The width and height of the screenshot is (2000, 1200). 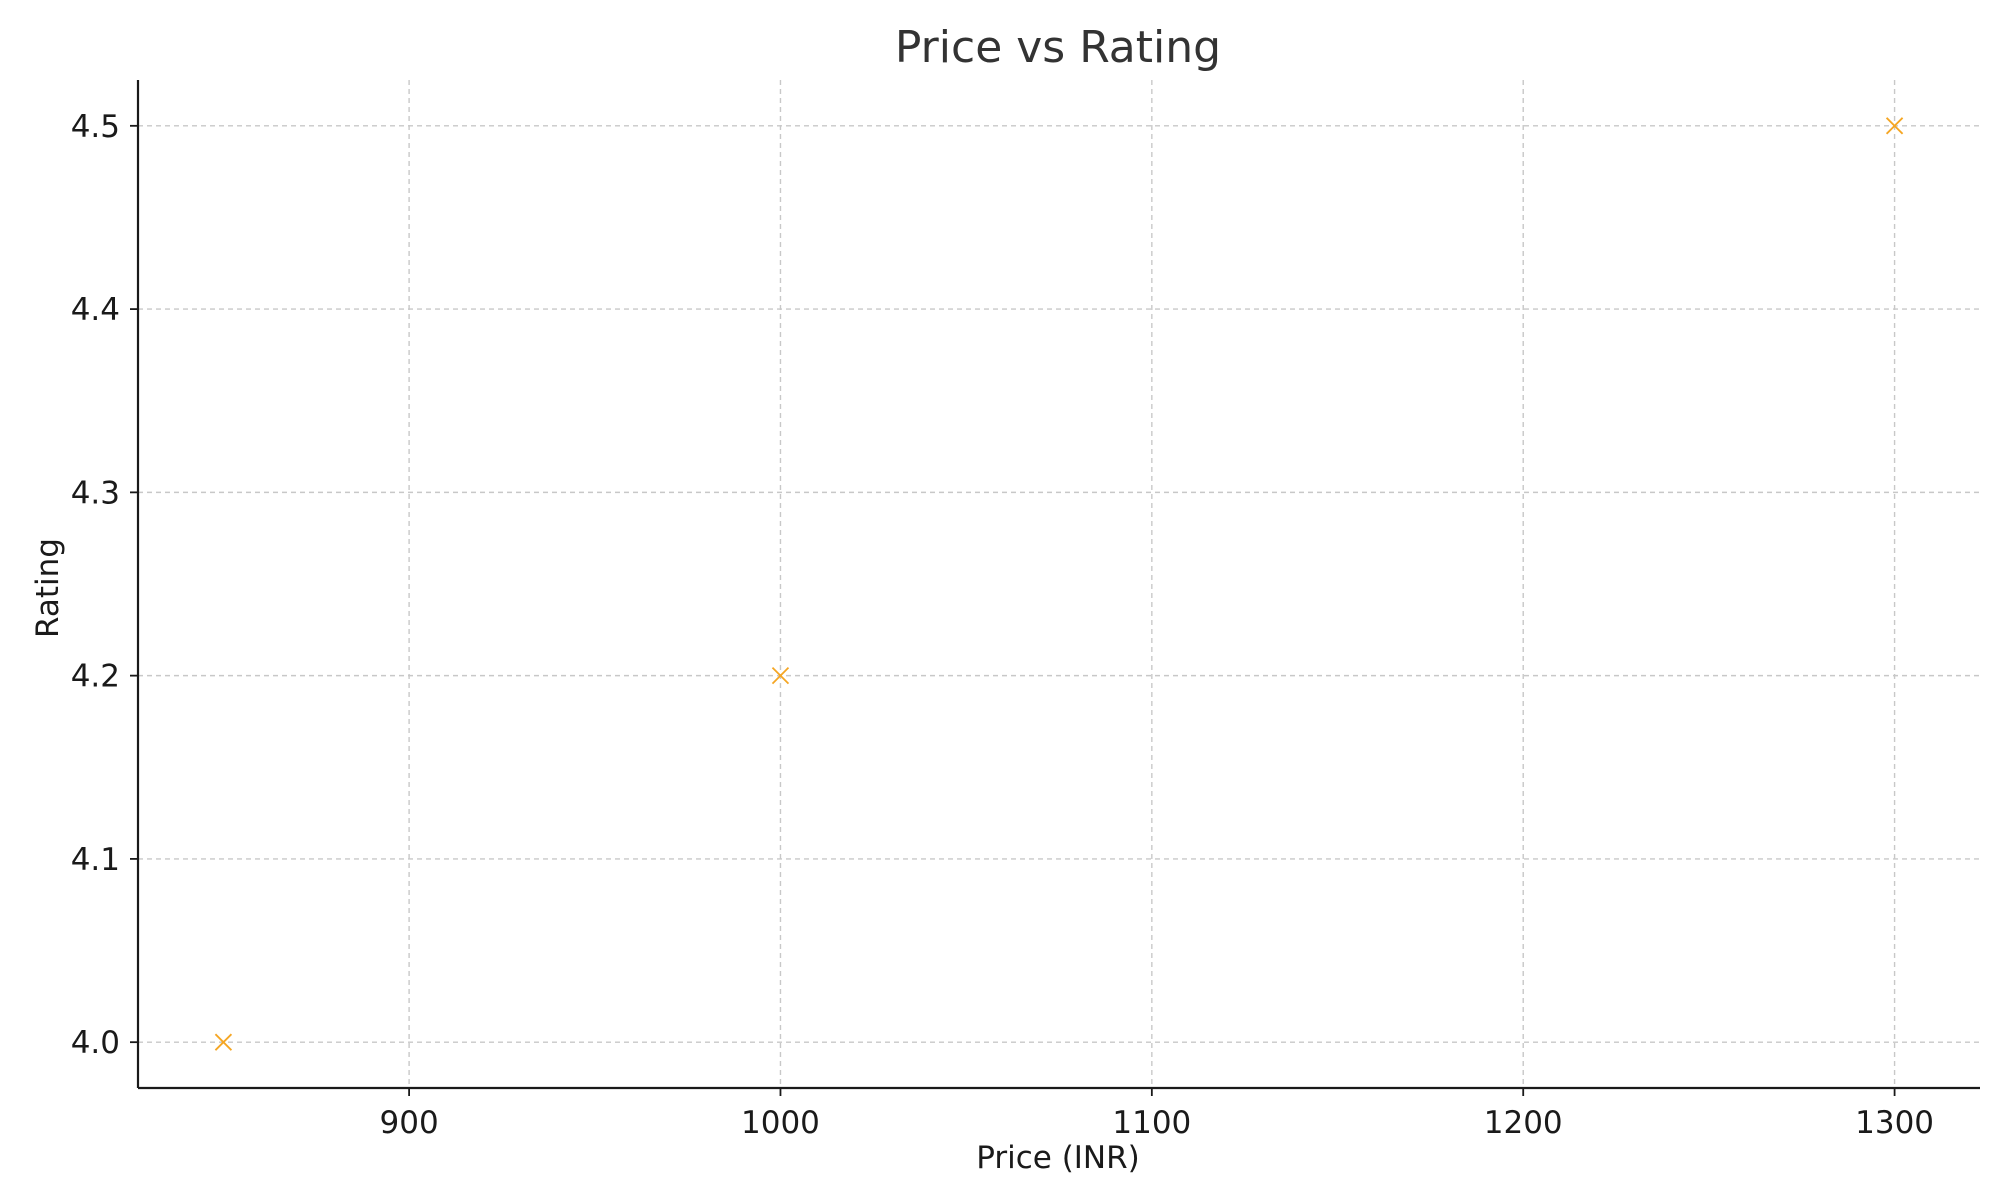 What do you see at coordinates (95, 493) in the screenshot?
I see `y-tick-label: 4.3` at bounding box center [95, 493].